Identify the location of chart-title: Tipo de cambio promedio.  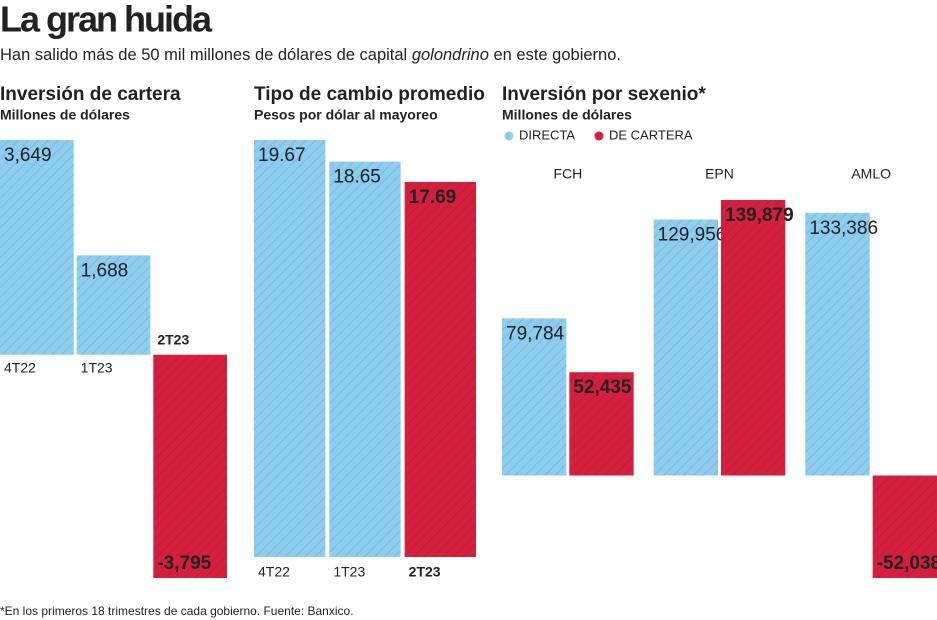
(369, 94).